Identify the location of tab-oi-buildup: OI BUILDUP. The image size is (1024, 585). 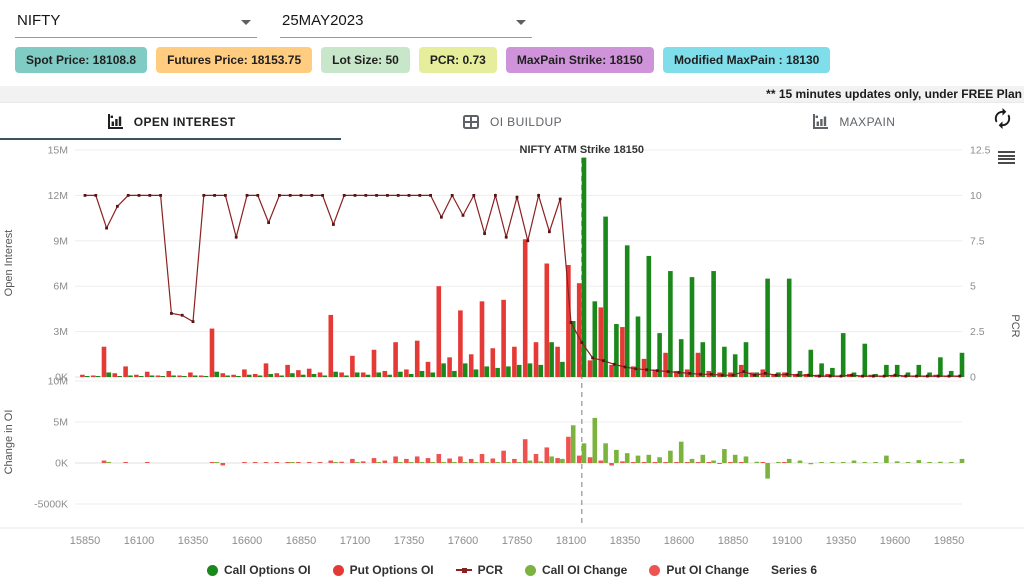
(511, 122).